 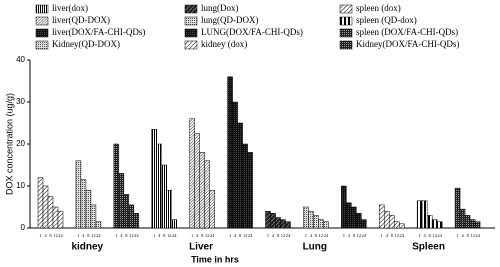 I want to click on y-tick-label: 10, so click(x=20, y=185).